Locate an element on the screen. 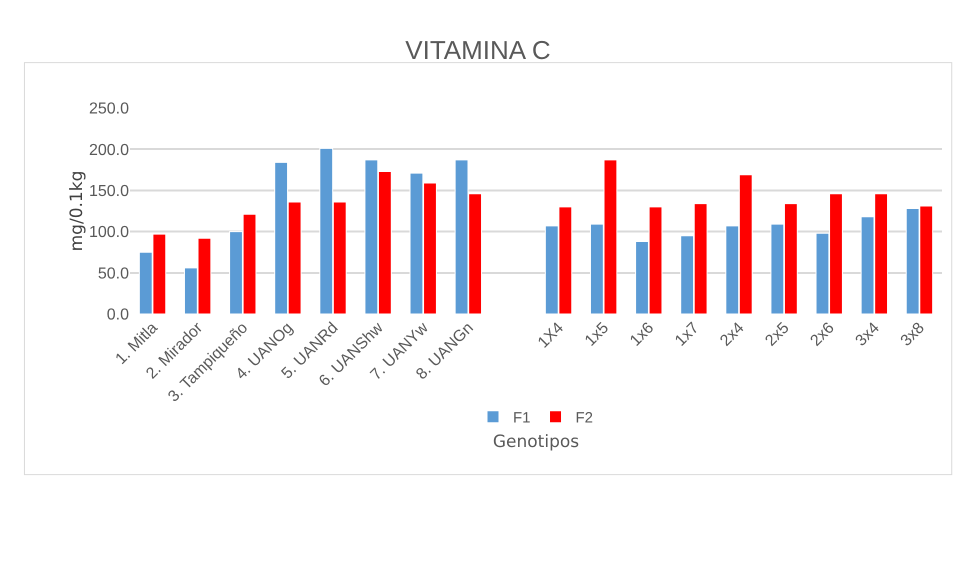  y-tick-label: 200.0 is located at coordinates (109, 150).